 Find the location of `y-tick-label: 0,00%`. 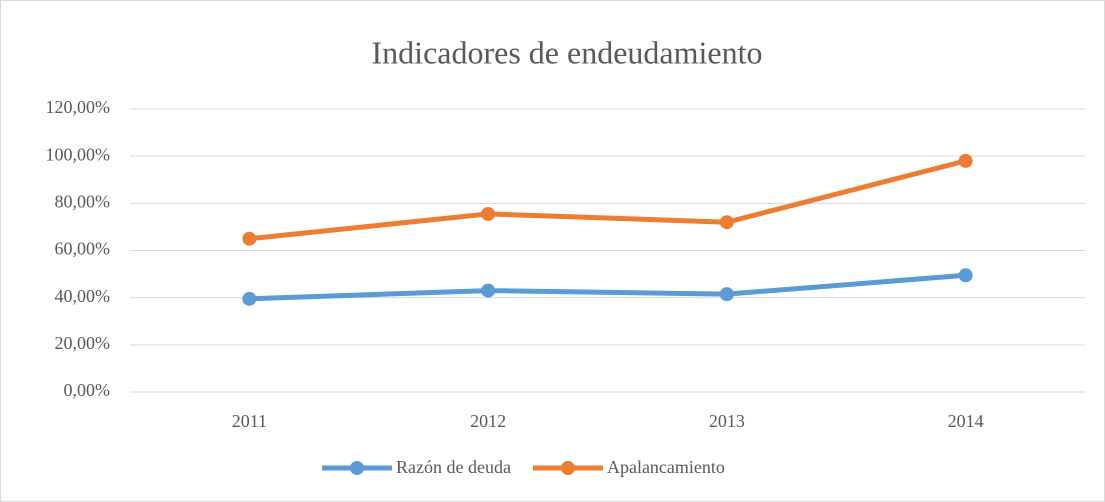

y-tick-label: 0,00% is located at coordinates (87, 390).